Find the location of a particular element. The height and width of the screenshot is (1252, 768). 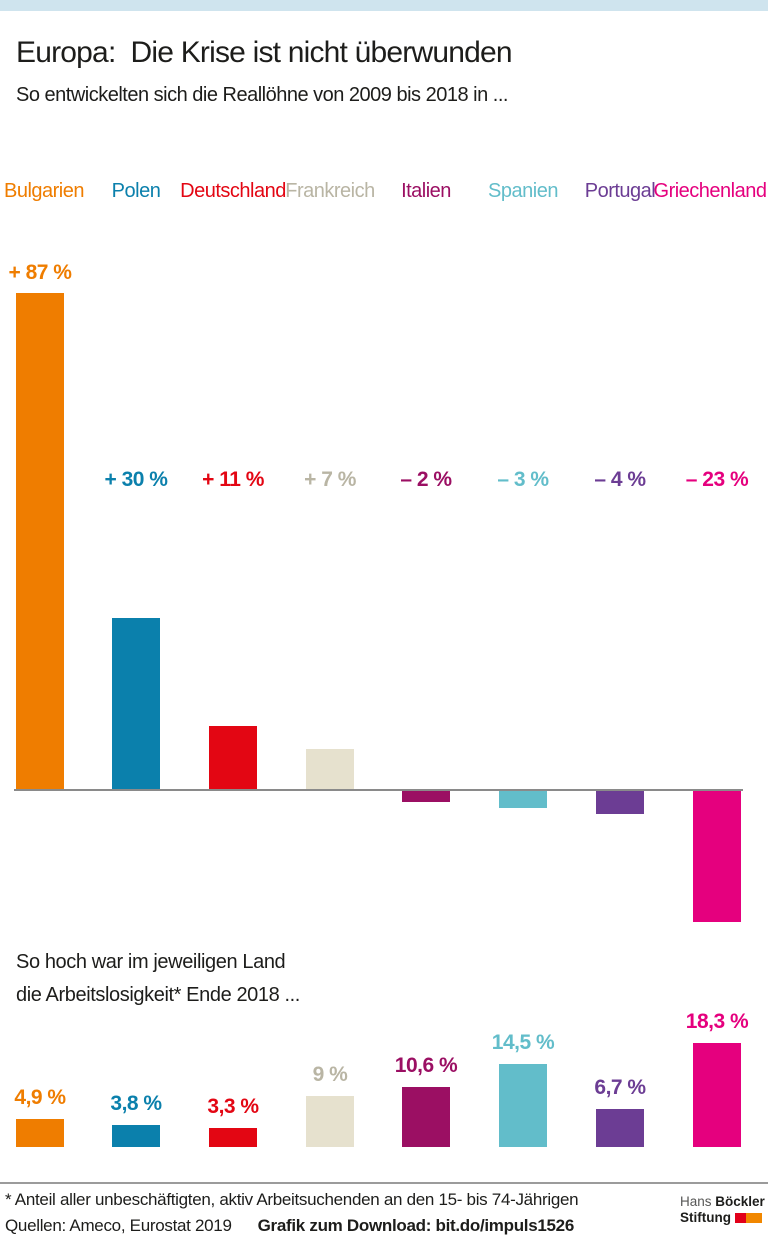

sources-text: Quellen: Ameco, Eurostat 2019 is located at coordinates (118, 1225).